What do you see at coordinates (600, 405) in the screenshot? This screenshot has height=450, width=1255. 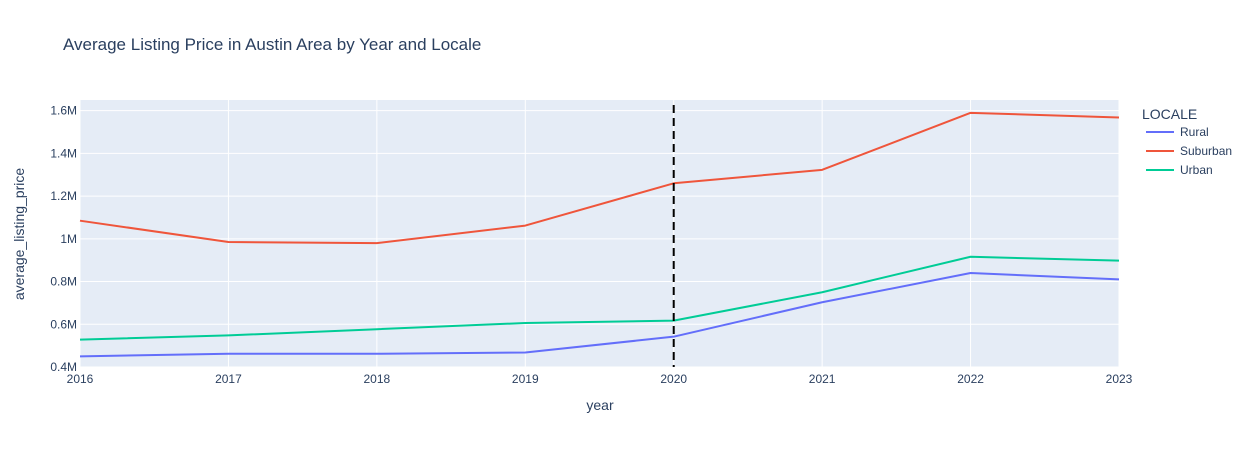 I see `x-axis-title: year` at bounding box center [600, 405].